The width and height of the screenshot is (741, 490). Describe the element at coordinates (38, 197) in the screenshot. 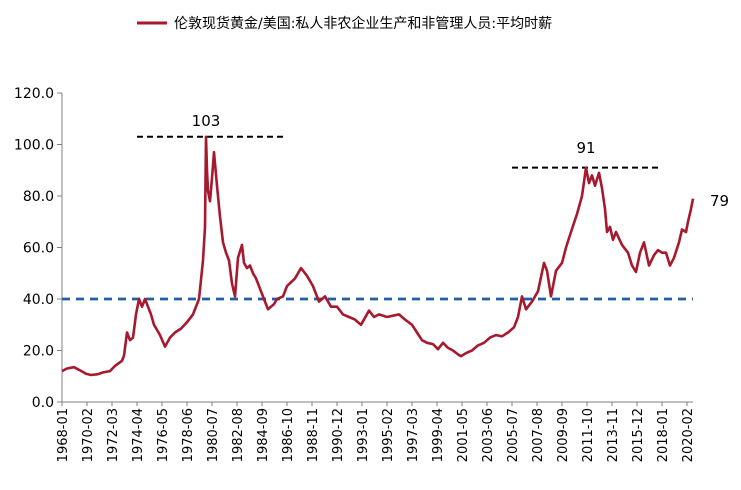

I see `y-tick-label: 80.0` at that location.